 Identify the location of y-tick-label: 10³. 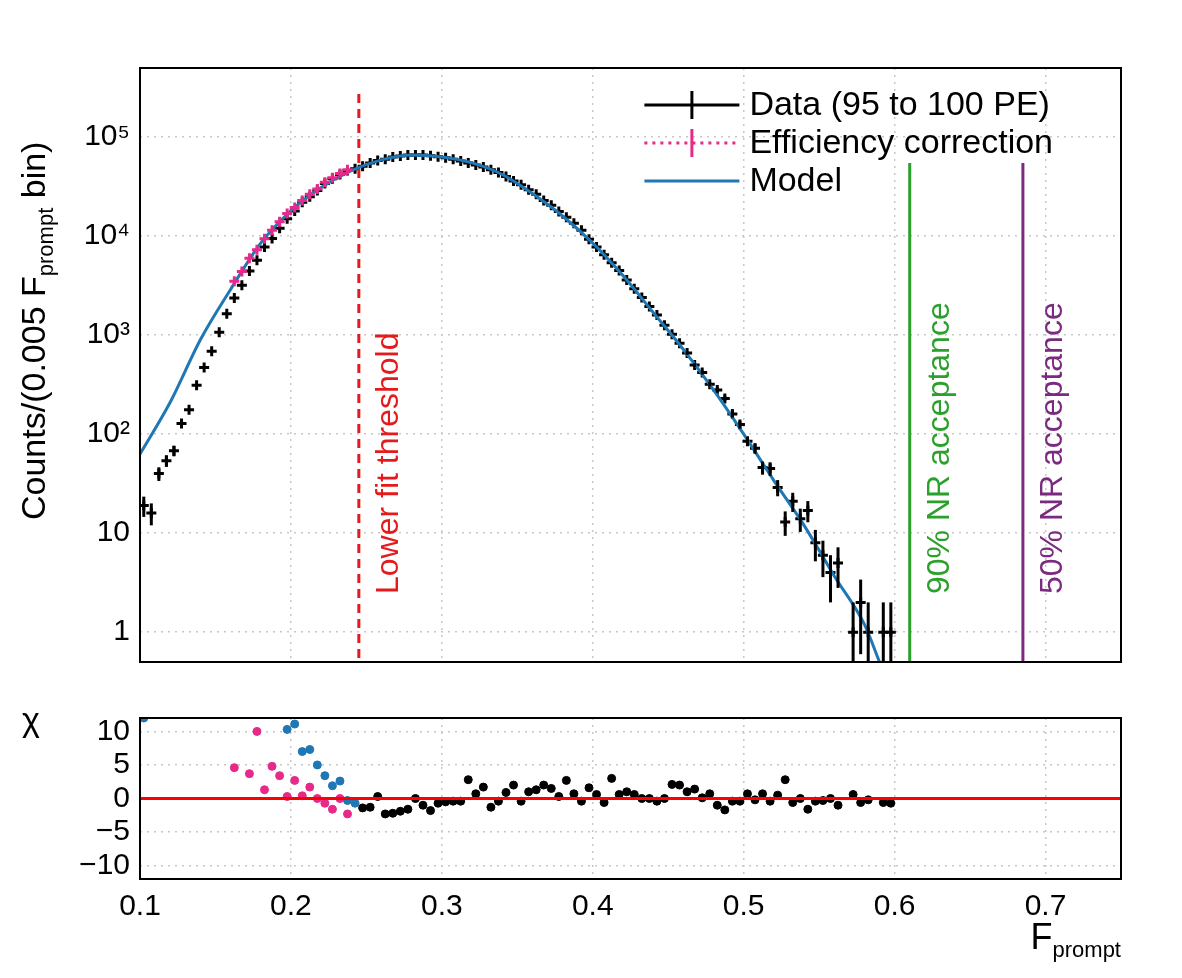
(108, 333).